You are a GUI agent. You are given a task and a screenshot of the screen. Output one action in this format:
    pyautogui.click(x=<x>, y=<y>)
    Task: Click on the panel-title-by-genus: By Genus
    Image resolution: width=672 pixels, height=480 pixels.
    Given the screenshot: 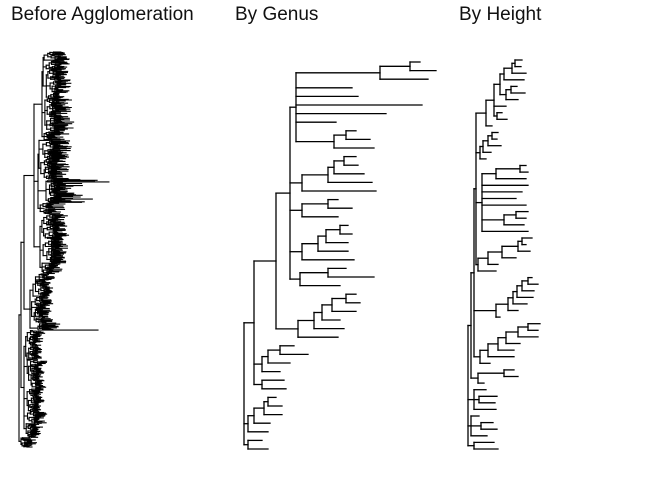 What is the action you would take?
    pyautogui.click(x=277, y=14)
    